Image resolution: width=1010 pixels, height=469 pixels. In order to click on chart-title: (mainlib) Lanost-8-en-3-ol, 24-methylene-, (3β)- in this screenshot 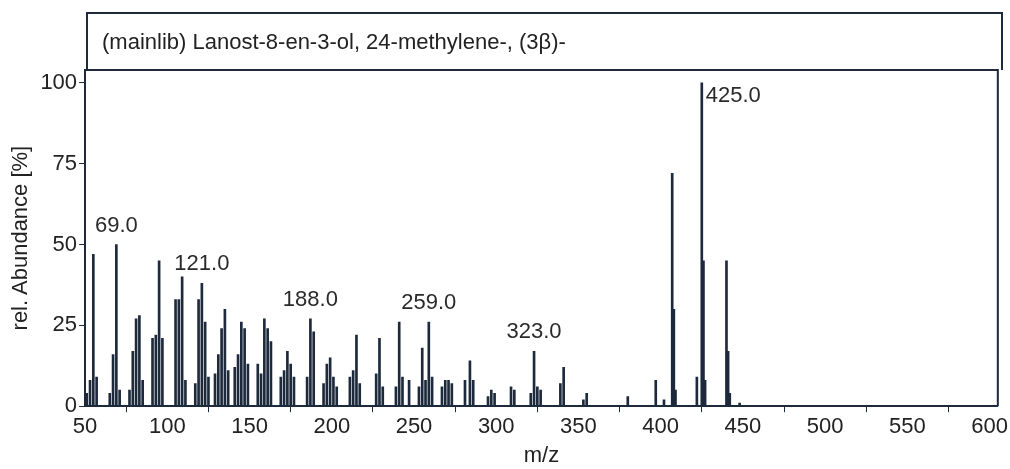, I will do `click(544, 41)`.